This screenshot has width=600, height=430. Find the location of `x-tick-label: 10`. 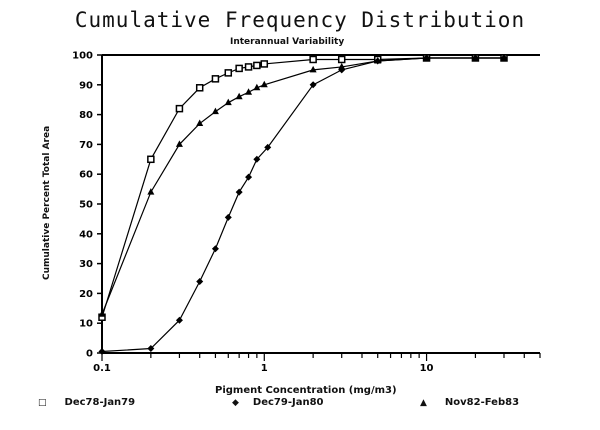

x-tick-label: 10 is located at coordinates (427, 368).